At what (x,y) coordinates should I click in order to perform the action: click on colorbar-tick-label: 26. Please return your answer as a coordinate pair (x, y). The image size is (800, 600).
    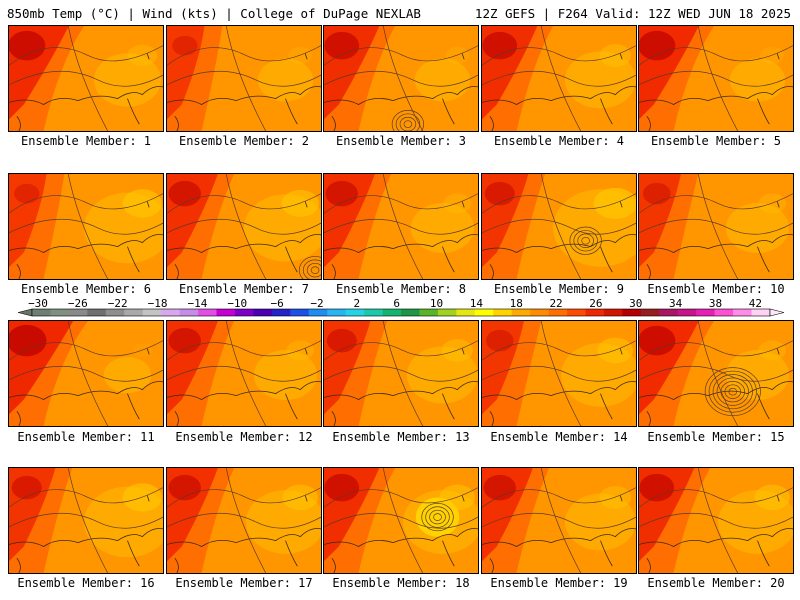
    Looking at the image, I should click on (595, 304).